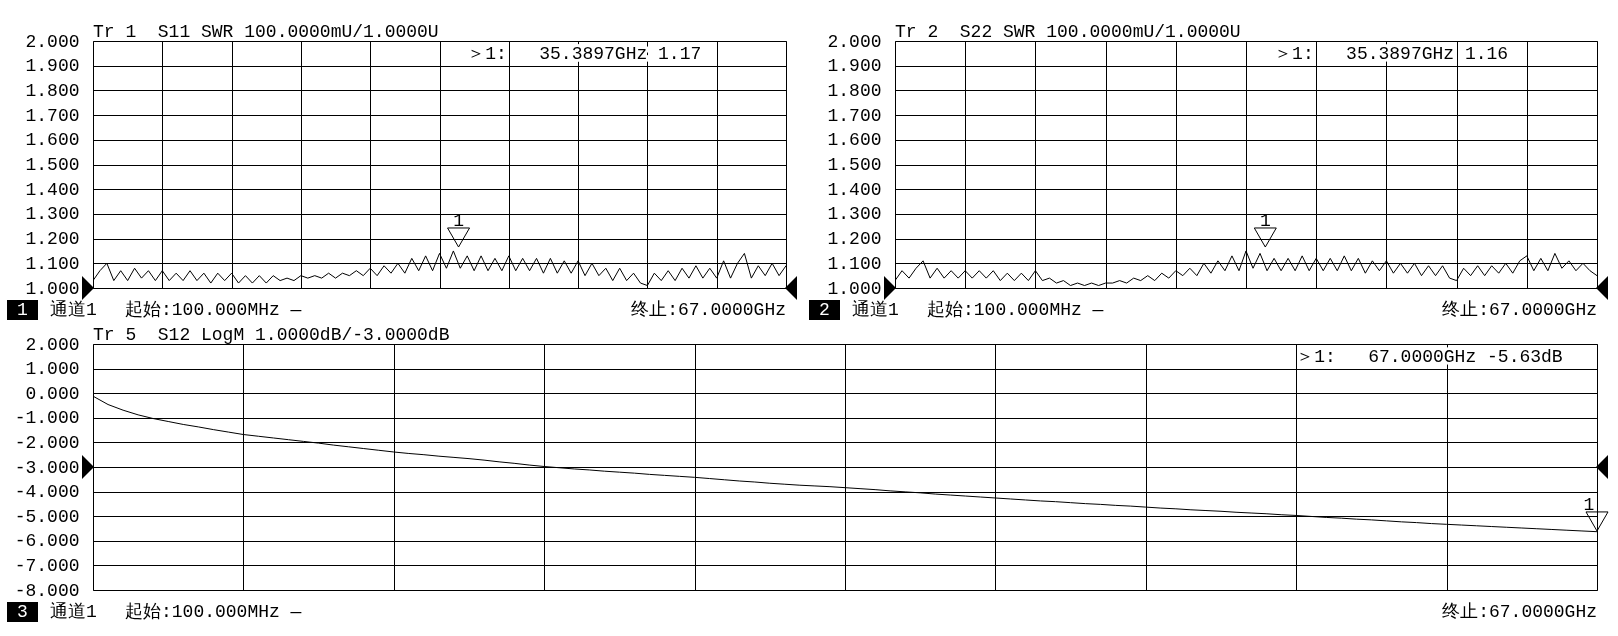 The width and height of the screenshot is (1618, 636). Describe the element at coordinates (47, 516) in the screenshot. I see `y-tick-label: -5.000` at that location.